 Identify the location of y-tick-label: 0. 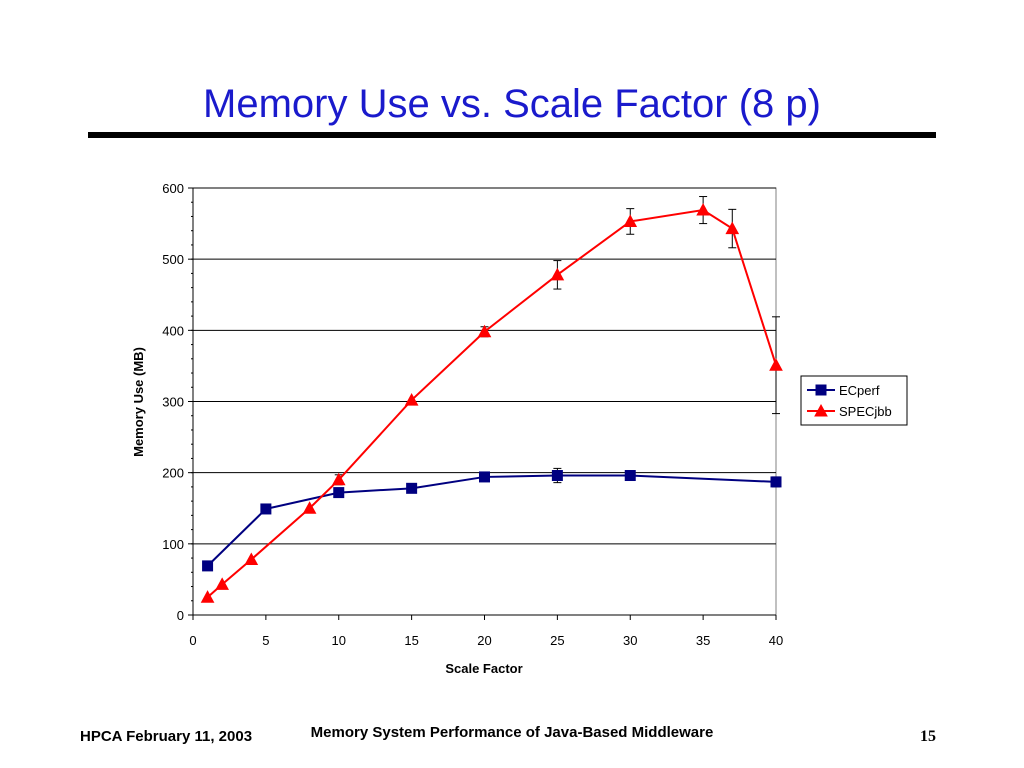
(180, 615).